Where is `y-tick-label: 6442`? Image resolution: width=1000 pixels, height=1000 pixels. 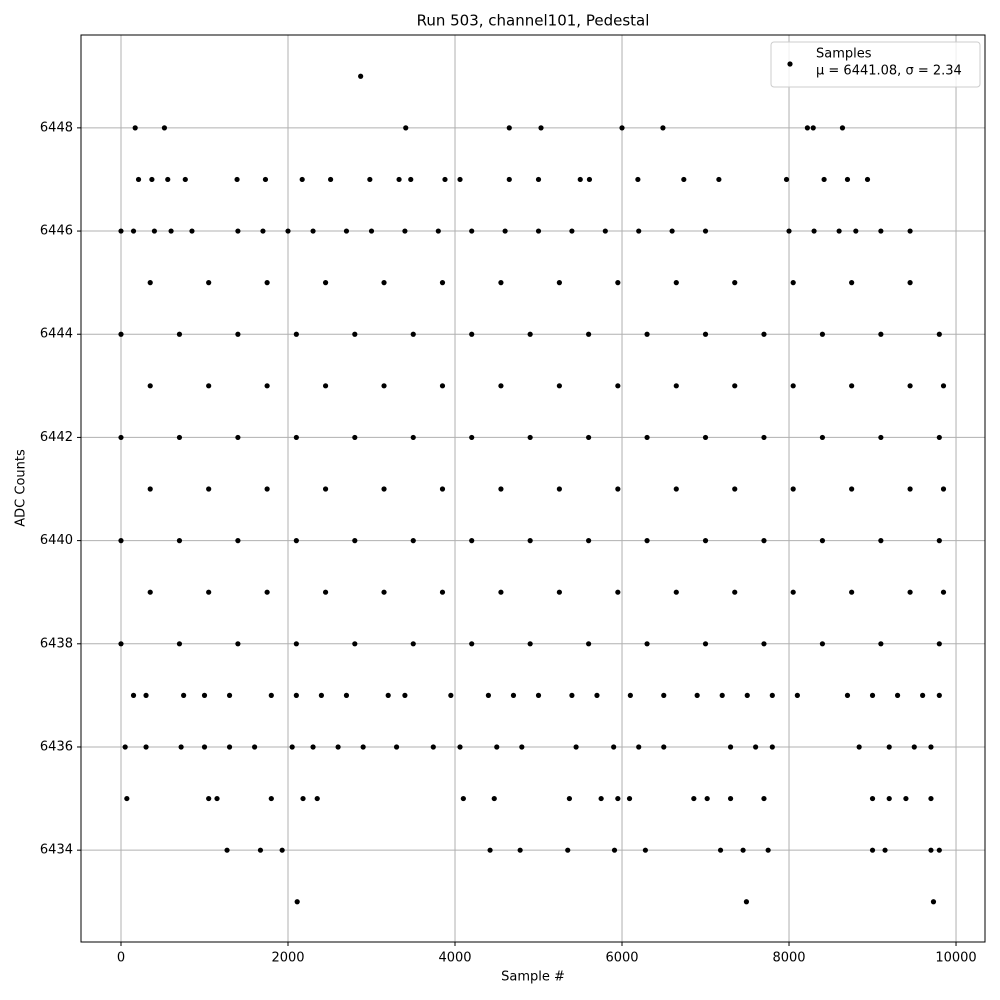 y-tick-label: 6442 is located at coordinates (56, 437).